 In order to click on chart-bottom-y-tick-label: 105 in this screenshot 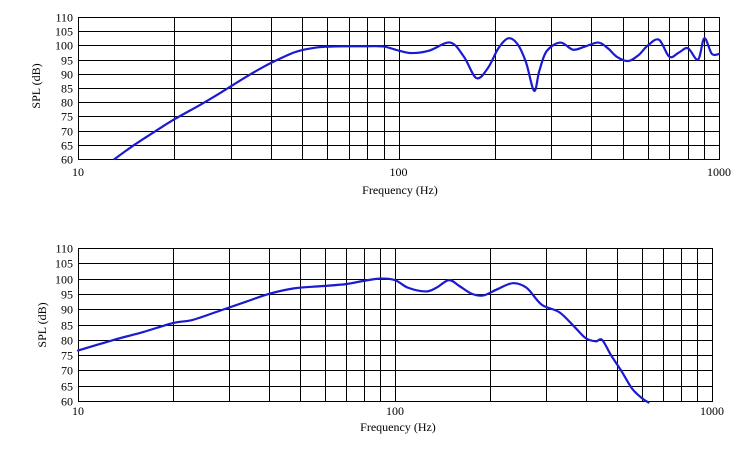, I will do `click(64, 264)`.